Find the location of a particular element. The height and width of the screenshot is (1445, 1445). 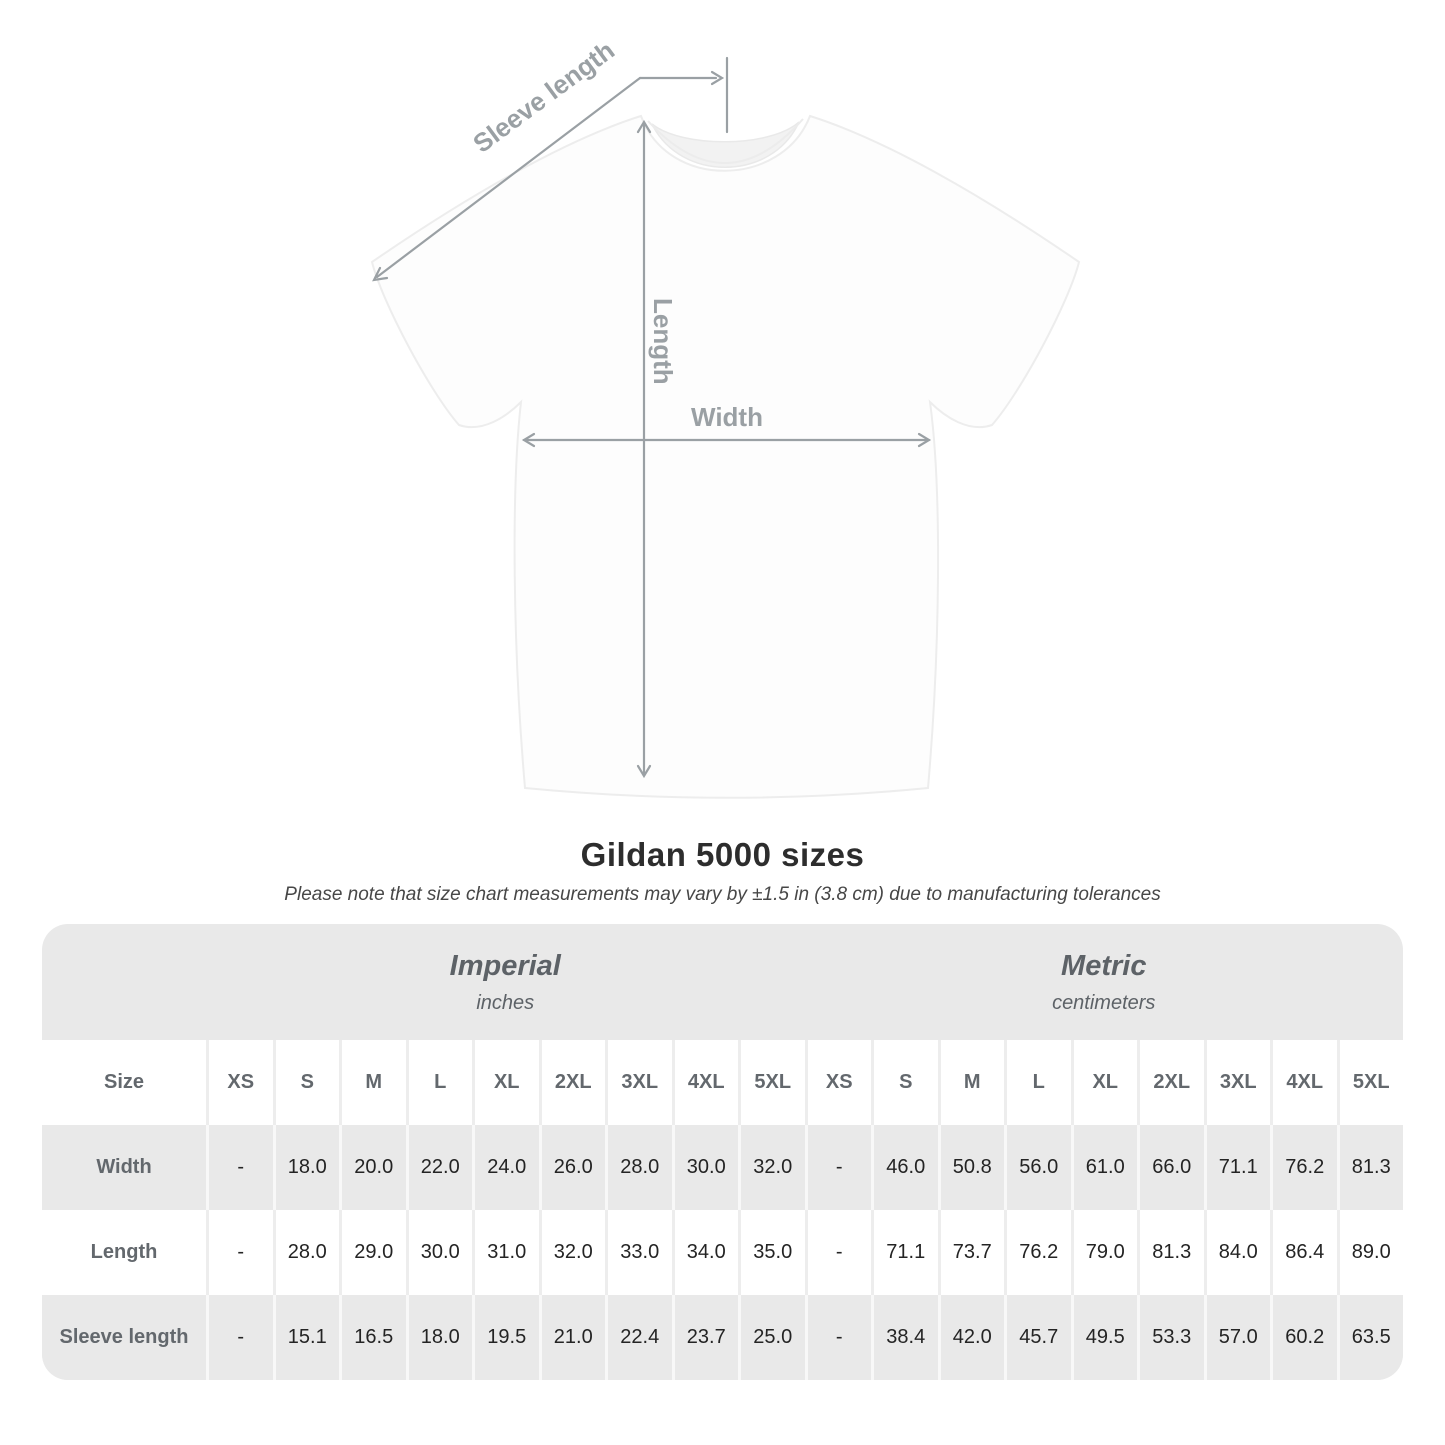

sleeve-left-arrowhead-icon is located at coordinates (380, 274).